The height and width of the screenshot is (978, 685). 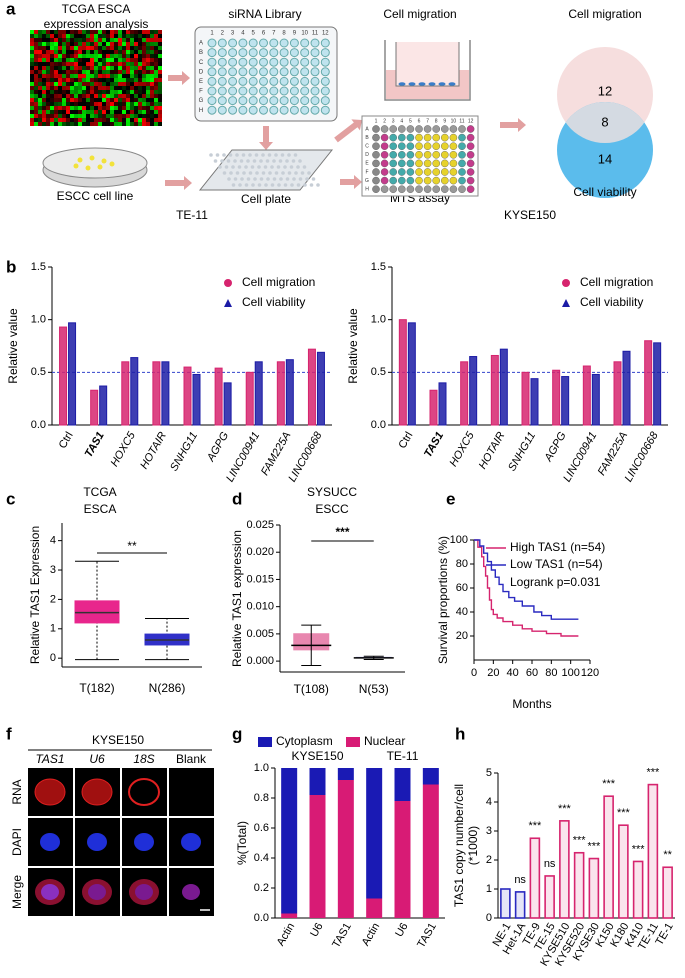 I want to click on x-tick-label: N(286), so click(x=167, y=688).